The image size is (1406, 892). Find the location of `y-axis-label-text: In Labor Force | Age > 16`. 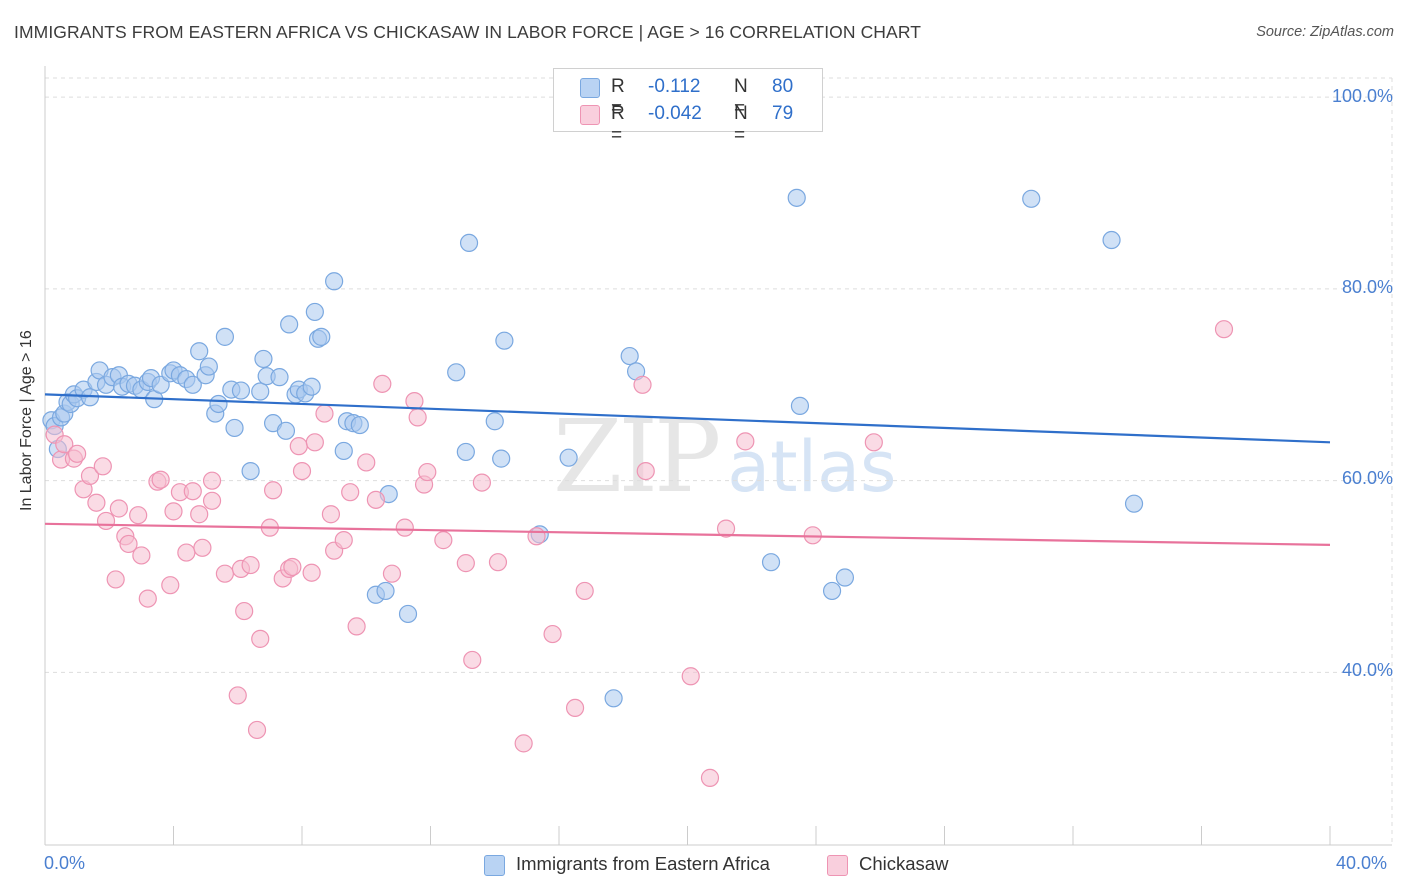

y-axis-label-text: In Labor Force | Age > 16 is located at coordinates (26, 420).